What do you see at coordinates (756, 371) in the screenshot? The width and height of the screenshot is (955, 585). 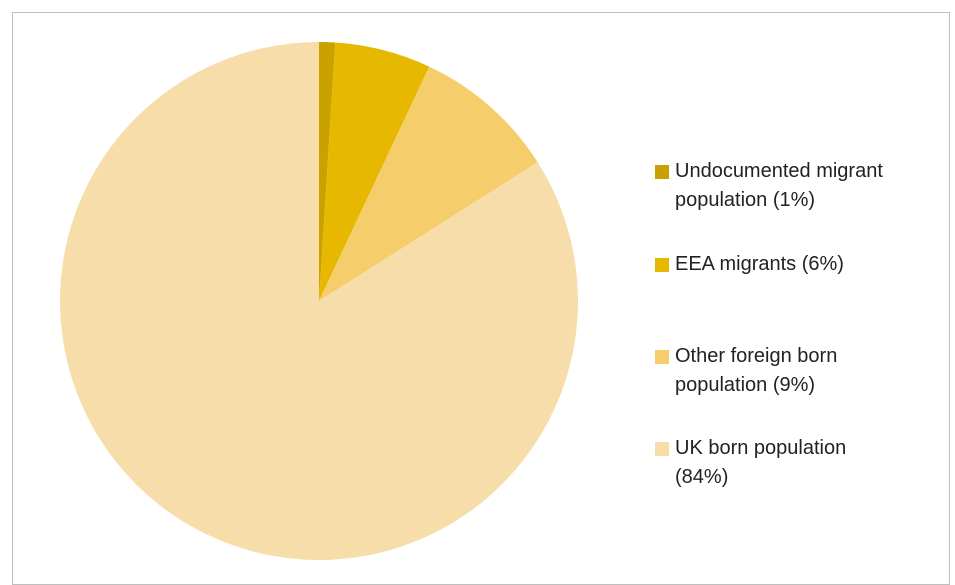 I see `legend-label-other-foreign: Other foreign born population (9%)` at bounding box center [756, 371].